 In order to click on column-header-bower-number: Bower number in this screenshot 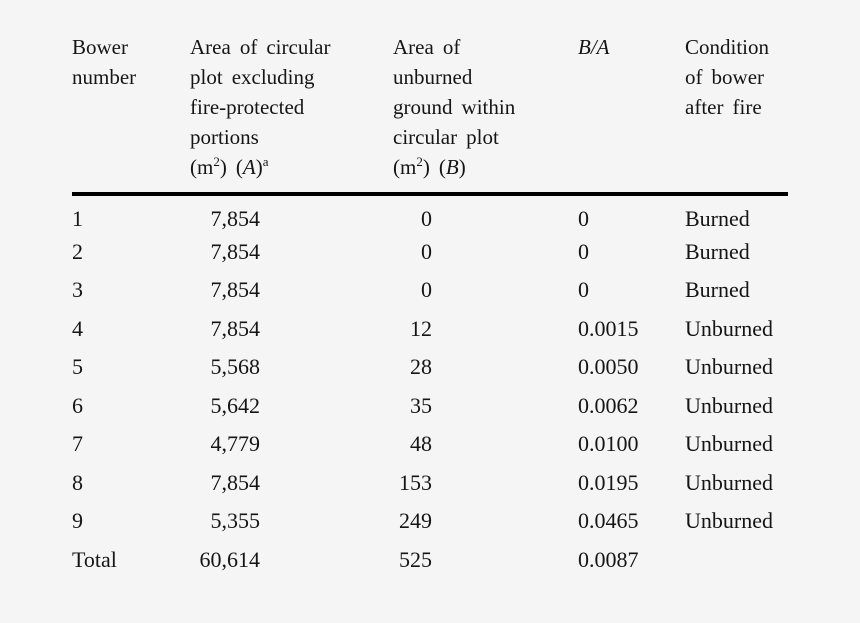, I will do `click(131, 114)`.